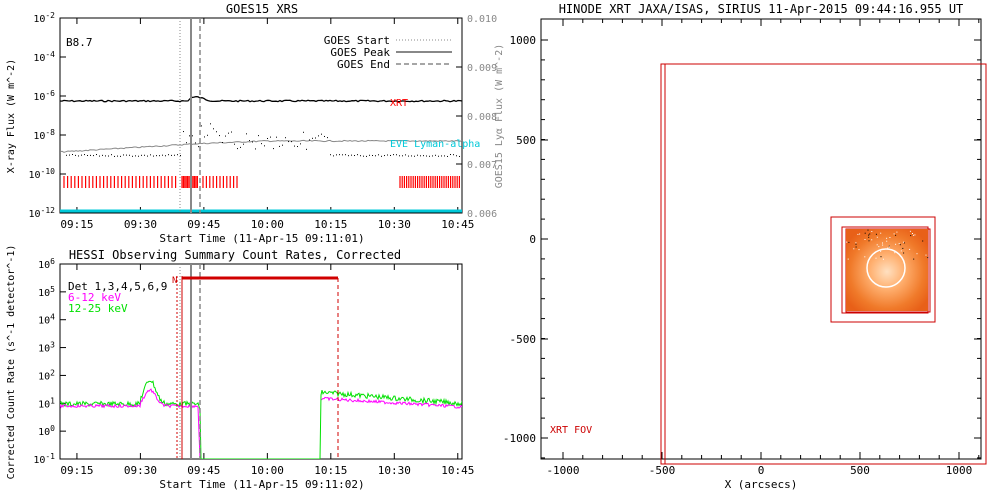  Describe the element at coordinates (47, 115) in the screenshot. I see `goes-y-ticks: 10-2 10-4 10-6 10-8 10-10 10-12` at that location.